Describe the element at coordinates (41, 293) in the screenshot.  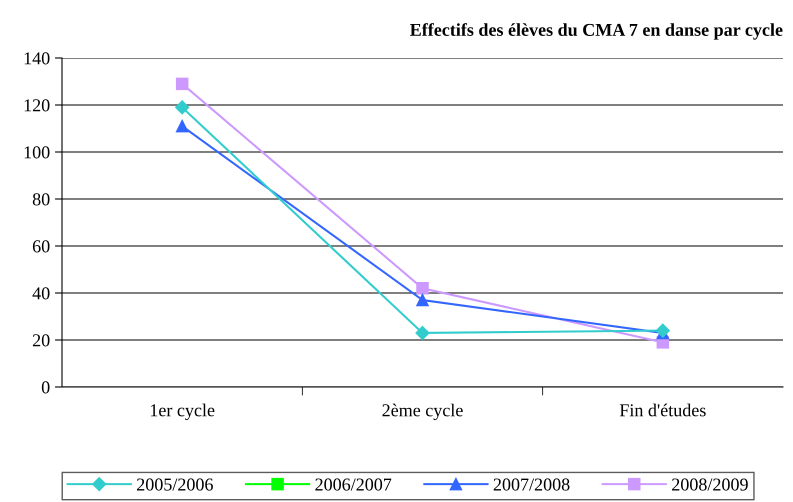
I see `y-tick-label: 40` at that location.